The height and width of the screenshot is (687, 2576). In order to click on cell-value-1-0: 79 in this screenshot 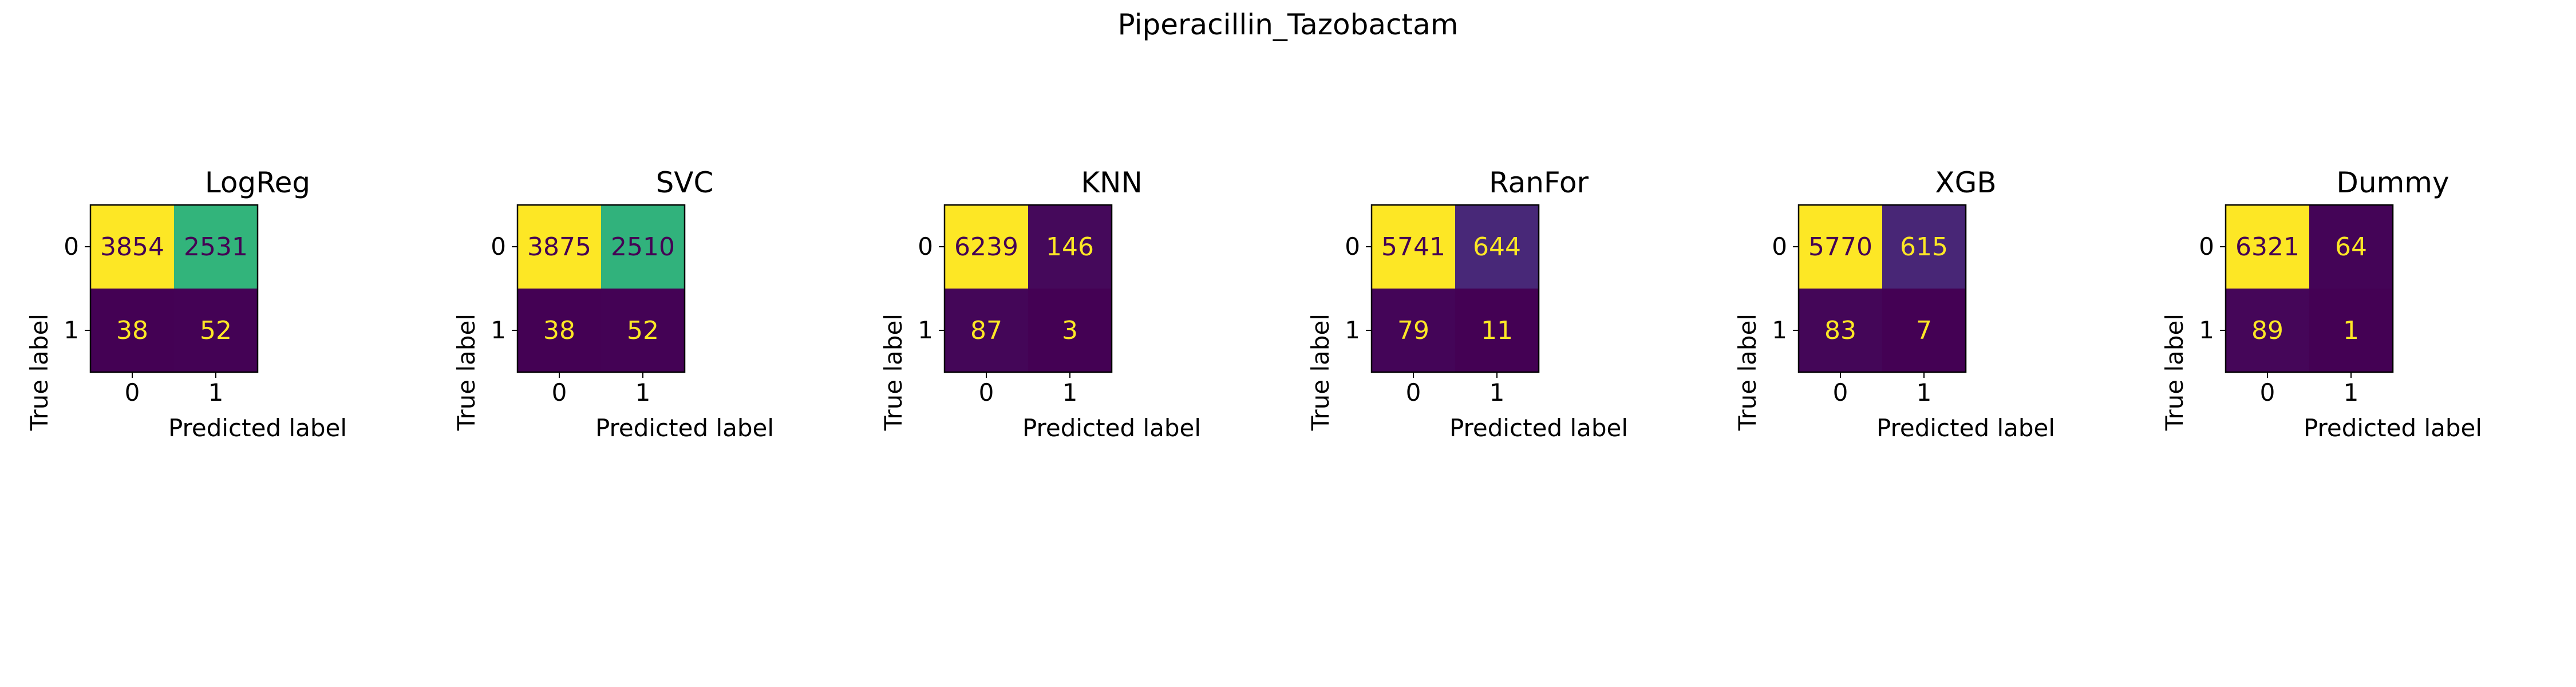, I will do `click(1413, 331)`.